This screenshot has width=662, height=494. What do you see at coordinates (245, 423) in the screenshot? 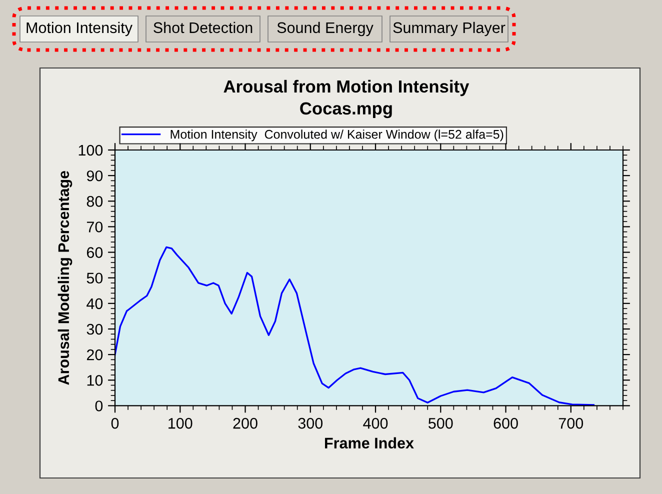
I see `x-tick-label: 200` at bounding box center [245, 423].